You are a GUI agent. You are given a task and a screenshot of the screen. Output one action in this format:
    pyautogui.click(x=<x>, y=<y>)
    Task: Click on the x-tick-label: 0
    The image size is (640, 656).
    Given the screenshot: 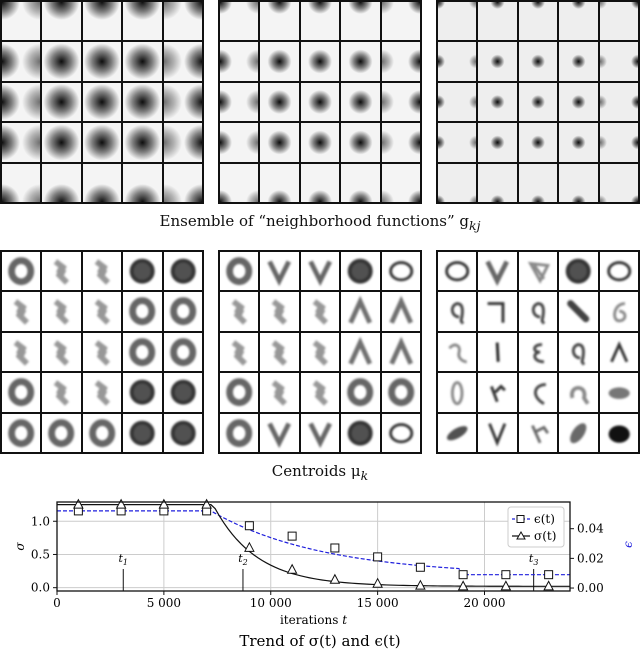 What is the action you would take?
    pyautogui.click(x=57, y=603)
    